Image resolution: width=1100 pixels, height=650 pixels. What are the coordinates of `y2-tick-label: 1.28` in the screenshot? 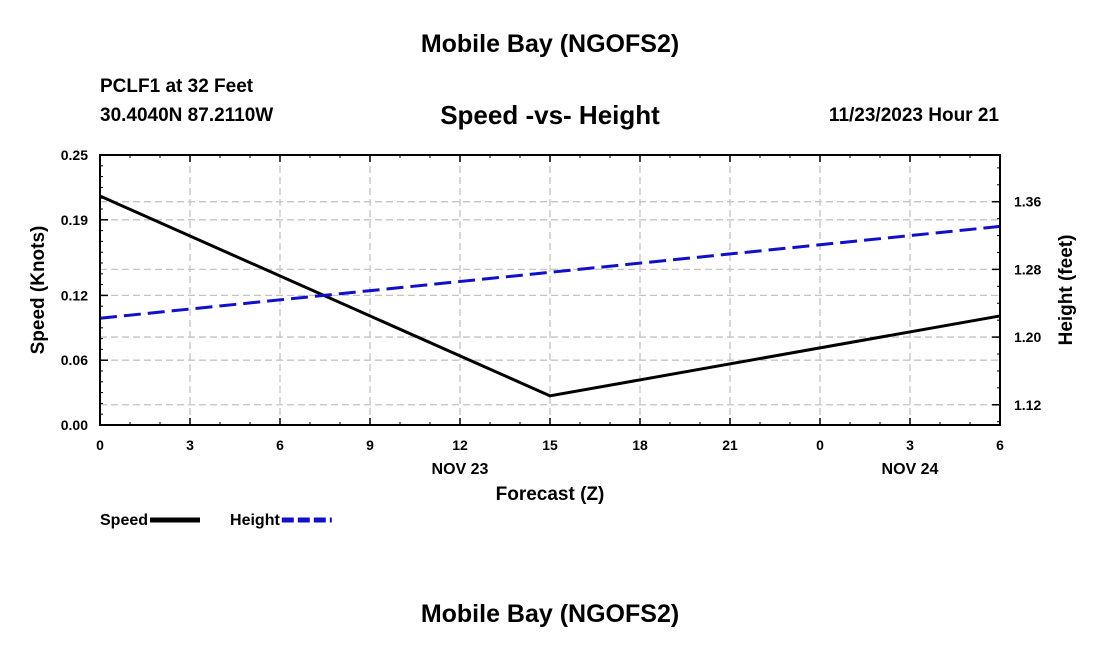 It's located at (1027, 269).